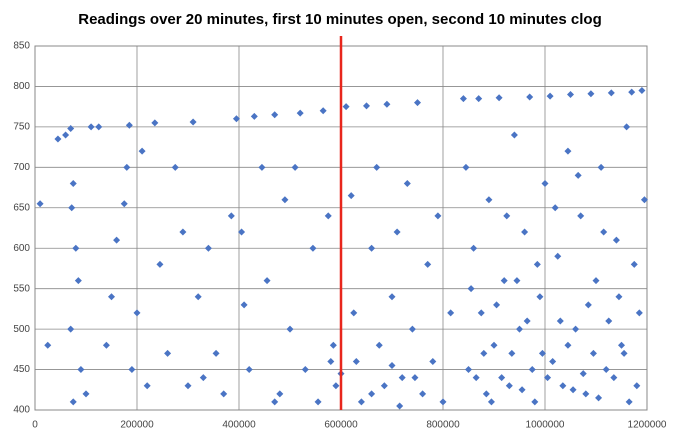  Describe the element at coordinates (21, 248) in the screenshot. I see `y-tick-label: 600` at that location.